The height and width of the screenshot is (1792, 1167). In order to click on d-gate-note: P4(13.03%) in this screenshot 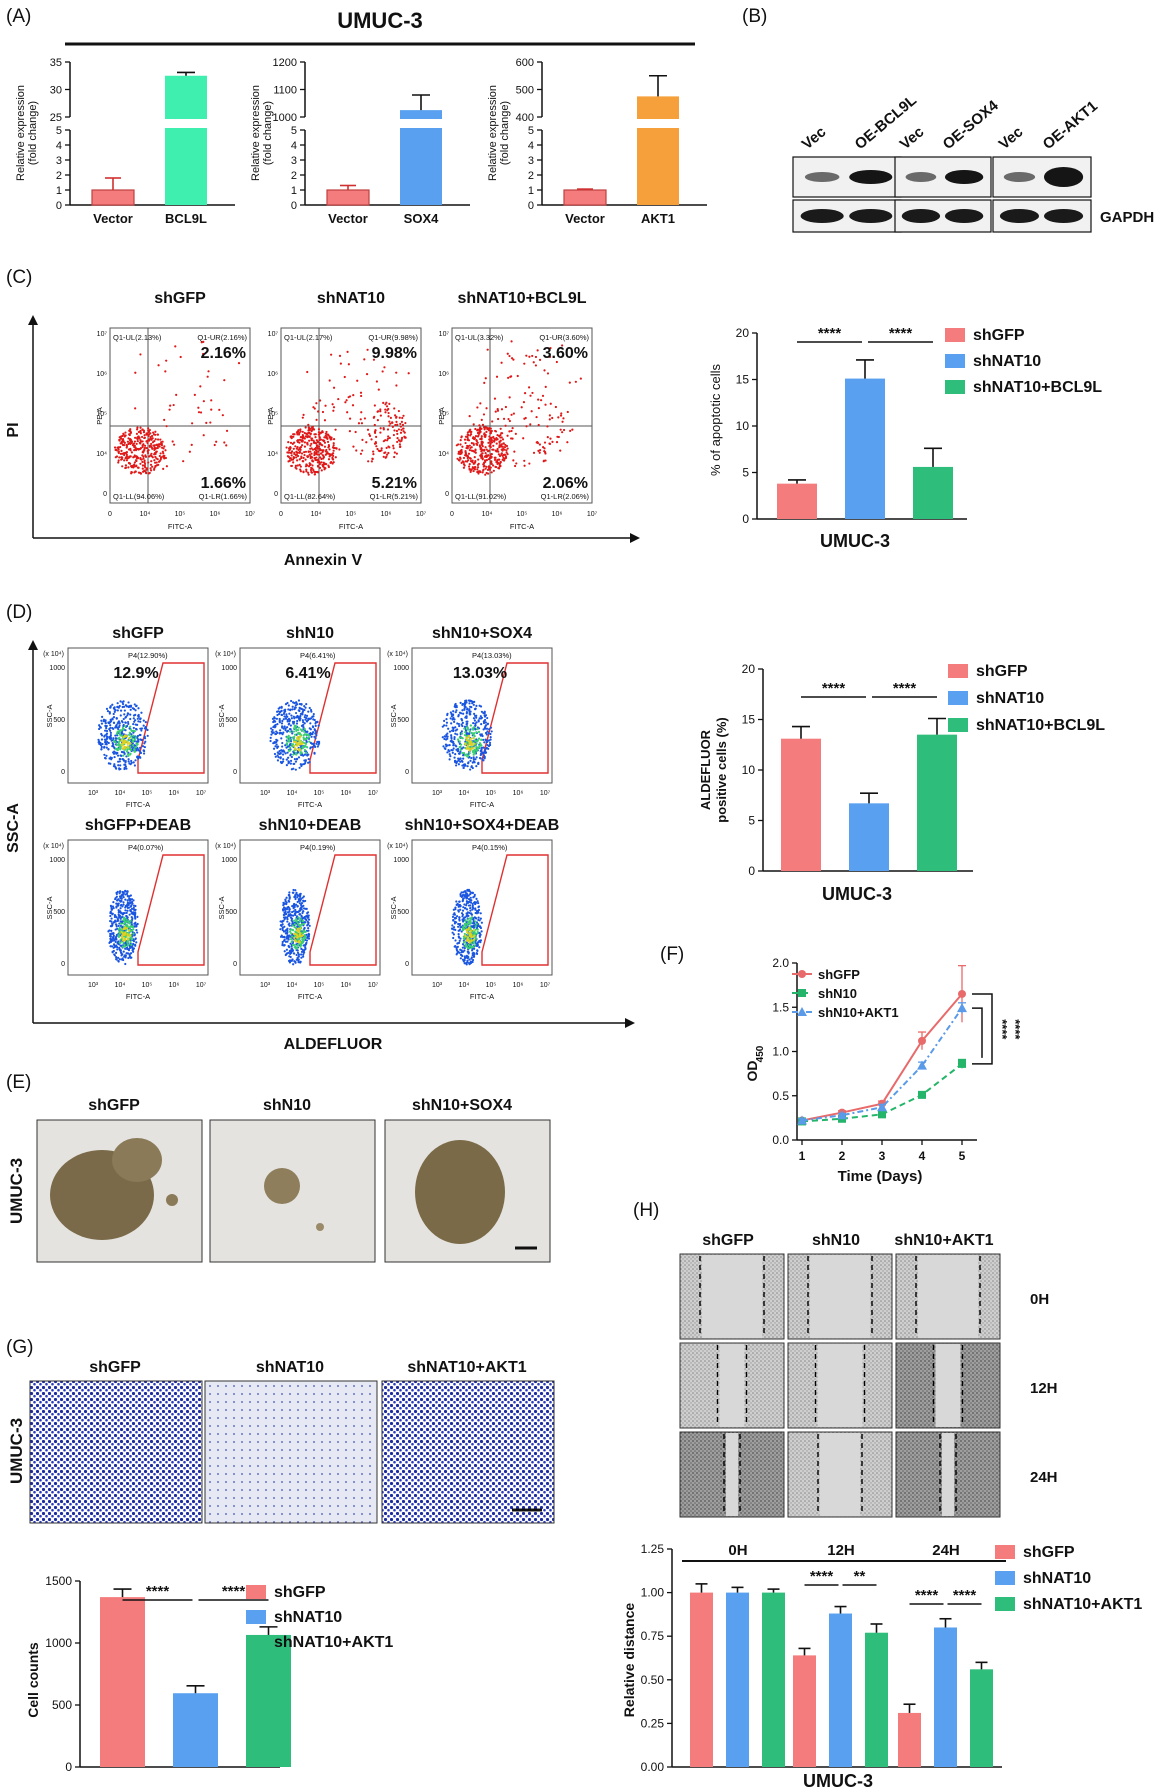, I will do `click(492, 655)`.